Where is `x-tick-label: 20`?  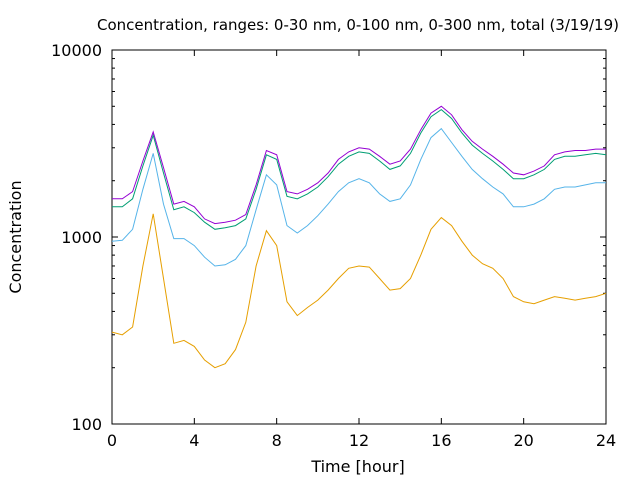 x-tick-label: 20 is located at coordinates (523, 440).